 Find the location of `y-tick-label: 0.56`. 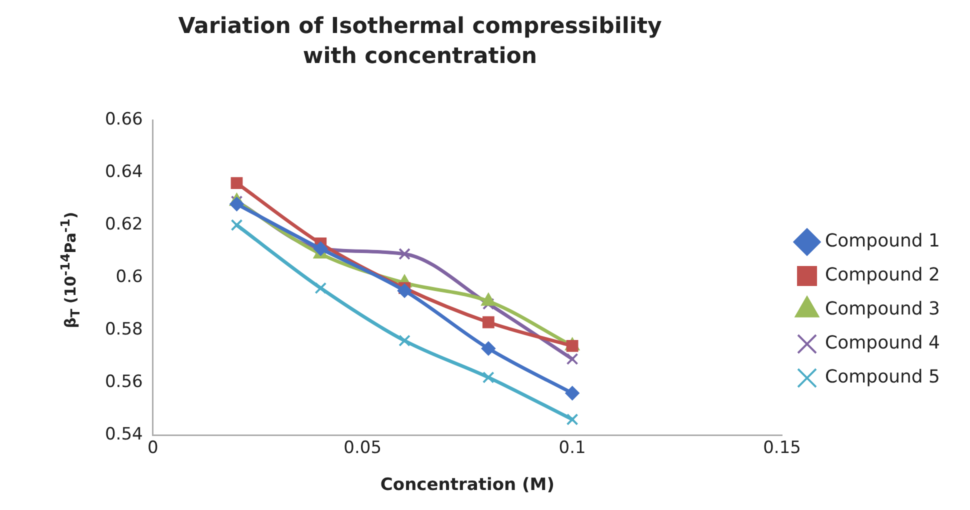

y-tick-label: 0.56 is located at coordinates (123, 382).